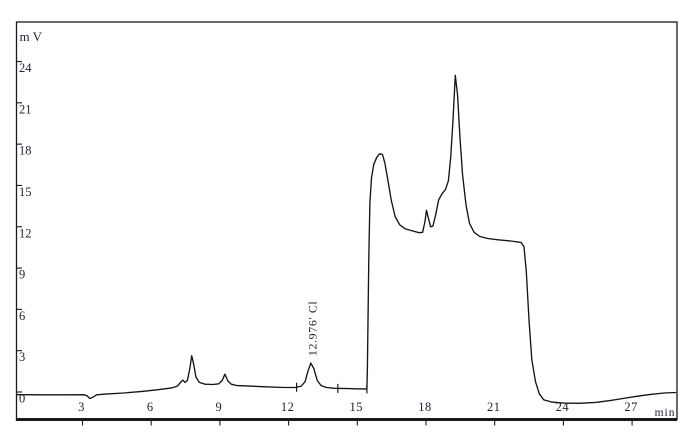 The width and height of the screenshot is (696, 440). I want to click on peak-label: 12.976' Cl, so click(312, 329).